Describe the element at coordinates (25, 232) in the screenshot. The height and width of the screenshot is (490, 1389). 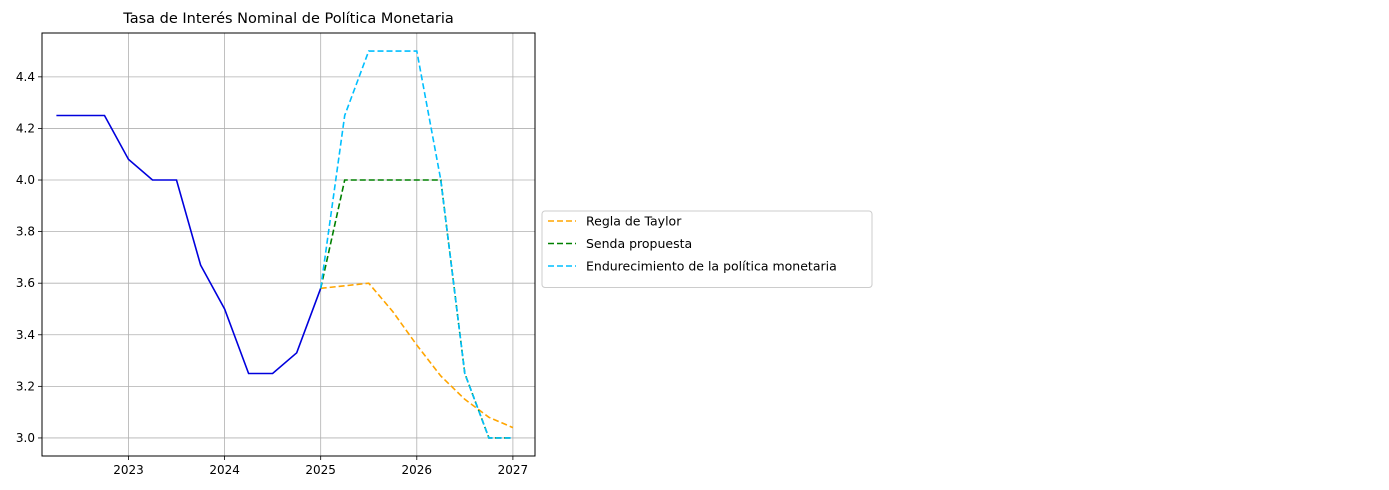
I see `y-tick-label: 3.8` at that location.